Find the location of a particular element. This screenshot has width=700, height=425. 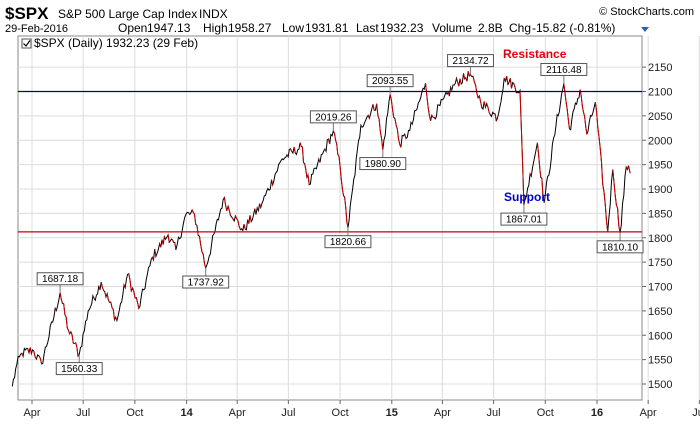

price-annotation: 1810.10 is located at coordinates (620, 243).